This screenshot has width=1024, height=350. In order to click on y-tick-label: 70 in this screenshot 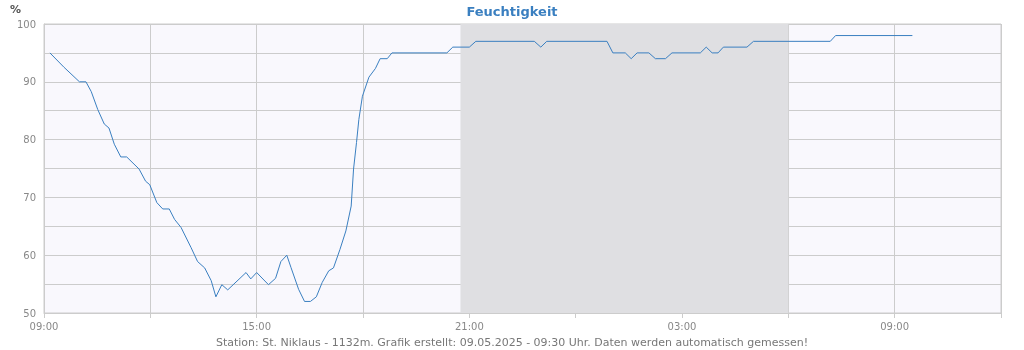, I will do `click(29, 197)`.